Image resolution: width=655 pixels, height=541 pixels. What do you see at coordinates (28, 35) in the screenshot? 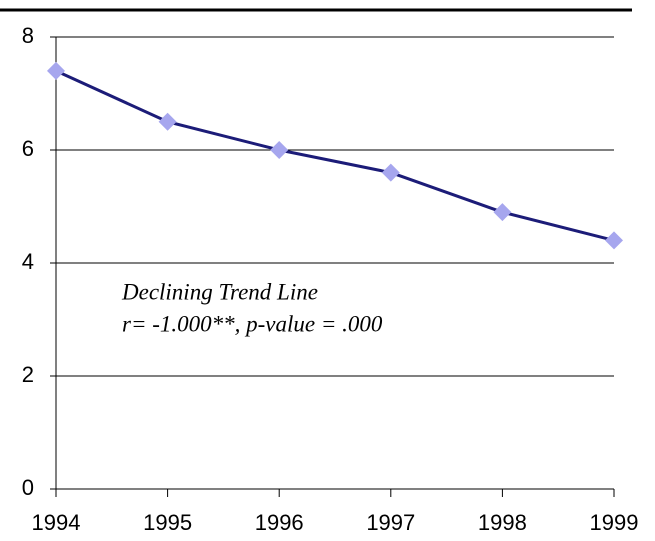
I see `y-tick-label: 8` at bounding box center [28, 35].